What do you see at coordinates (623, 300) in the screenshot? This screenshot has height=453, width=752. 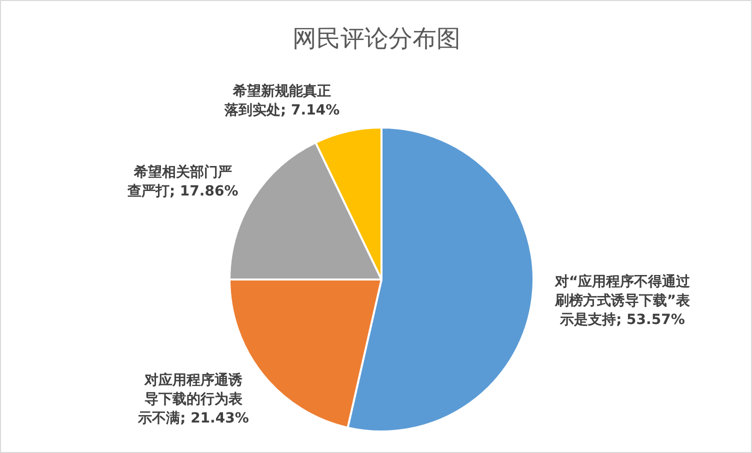 I see `slice-label: 对“应用程序不得通过刷榜方式诱导下载”表示是支持; 53.57%` at bounding box center [623, 300].